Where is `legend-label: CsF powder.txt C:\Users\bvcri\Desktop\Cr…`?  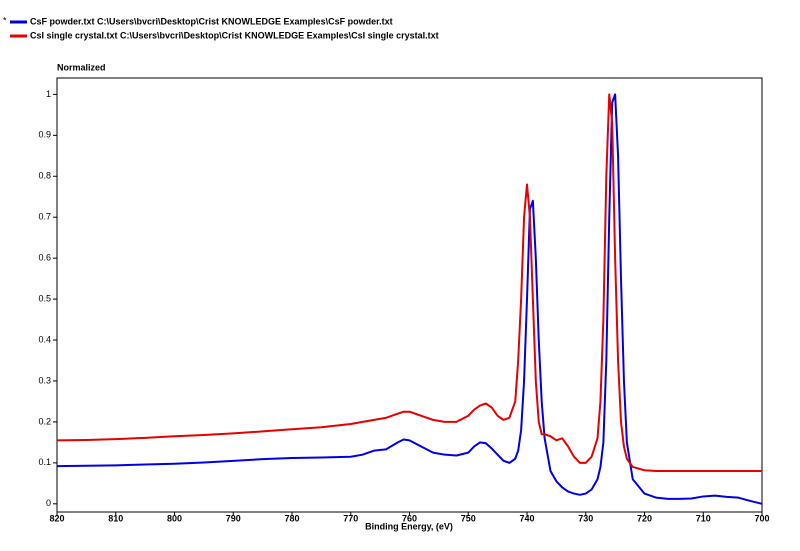
legend-label: CsF powder.txt C:\Users\bvcri\Desktop\Cr… is located at coordinates (211, 21).